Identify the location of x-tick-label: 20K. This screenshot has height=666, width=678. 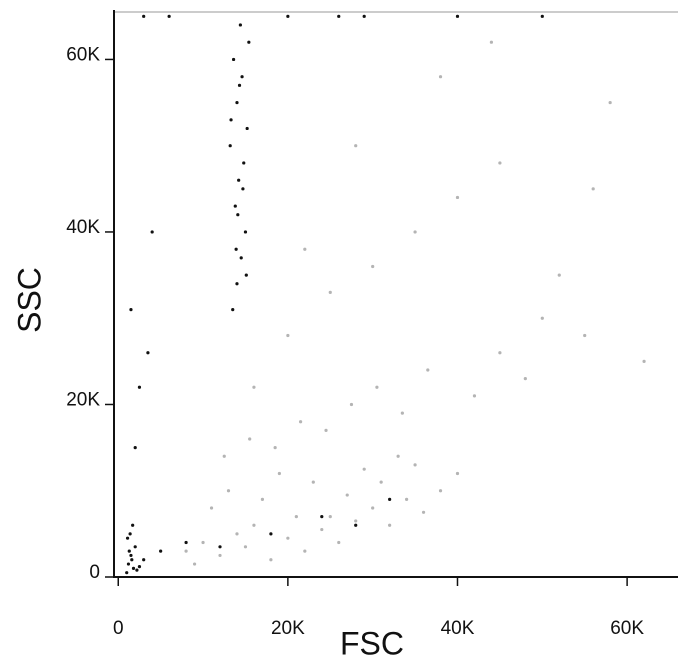
(288, 628).